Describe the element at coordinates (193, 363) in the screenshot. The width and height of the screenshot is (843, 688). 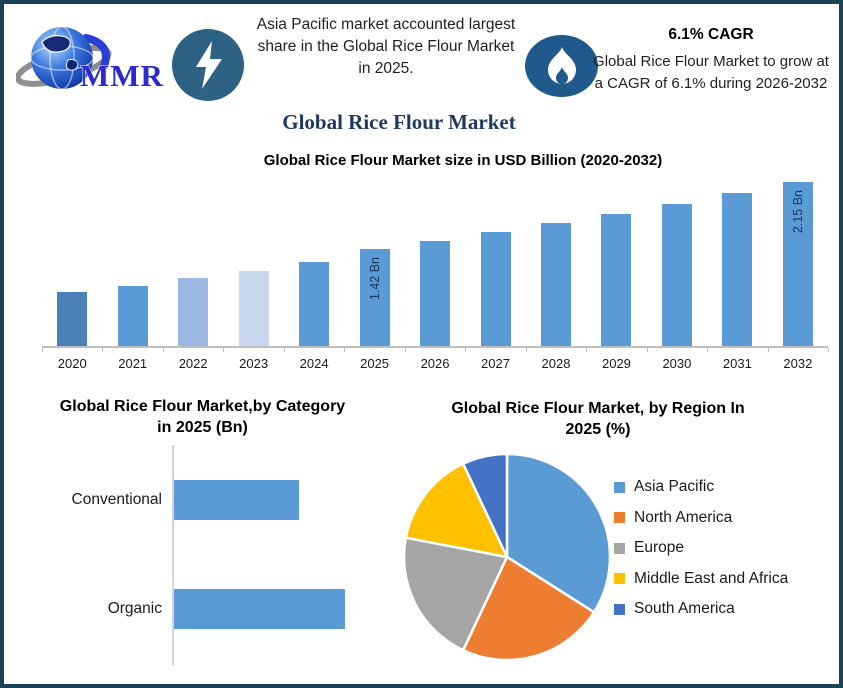
I see `year-label-2022: 2022` at that location.